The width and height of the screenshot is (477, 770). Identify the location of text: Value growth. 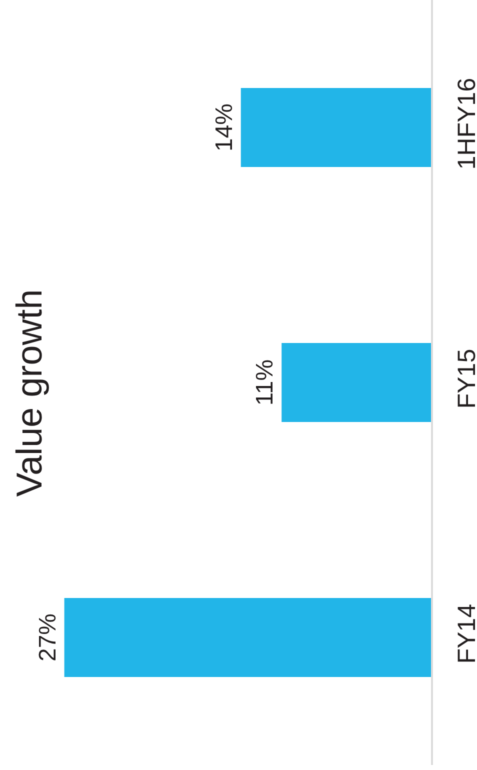
(29, 393).